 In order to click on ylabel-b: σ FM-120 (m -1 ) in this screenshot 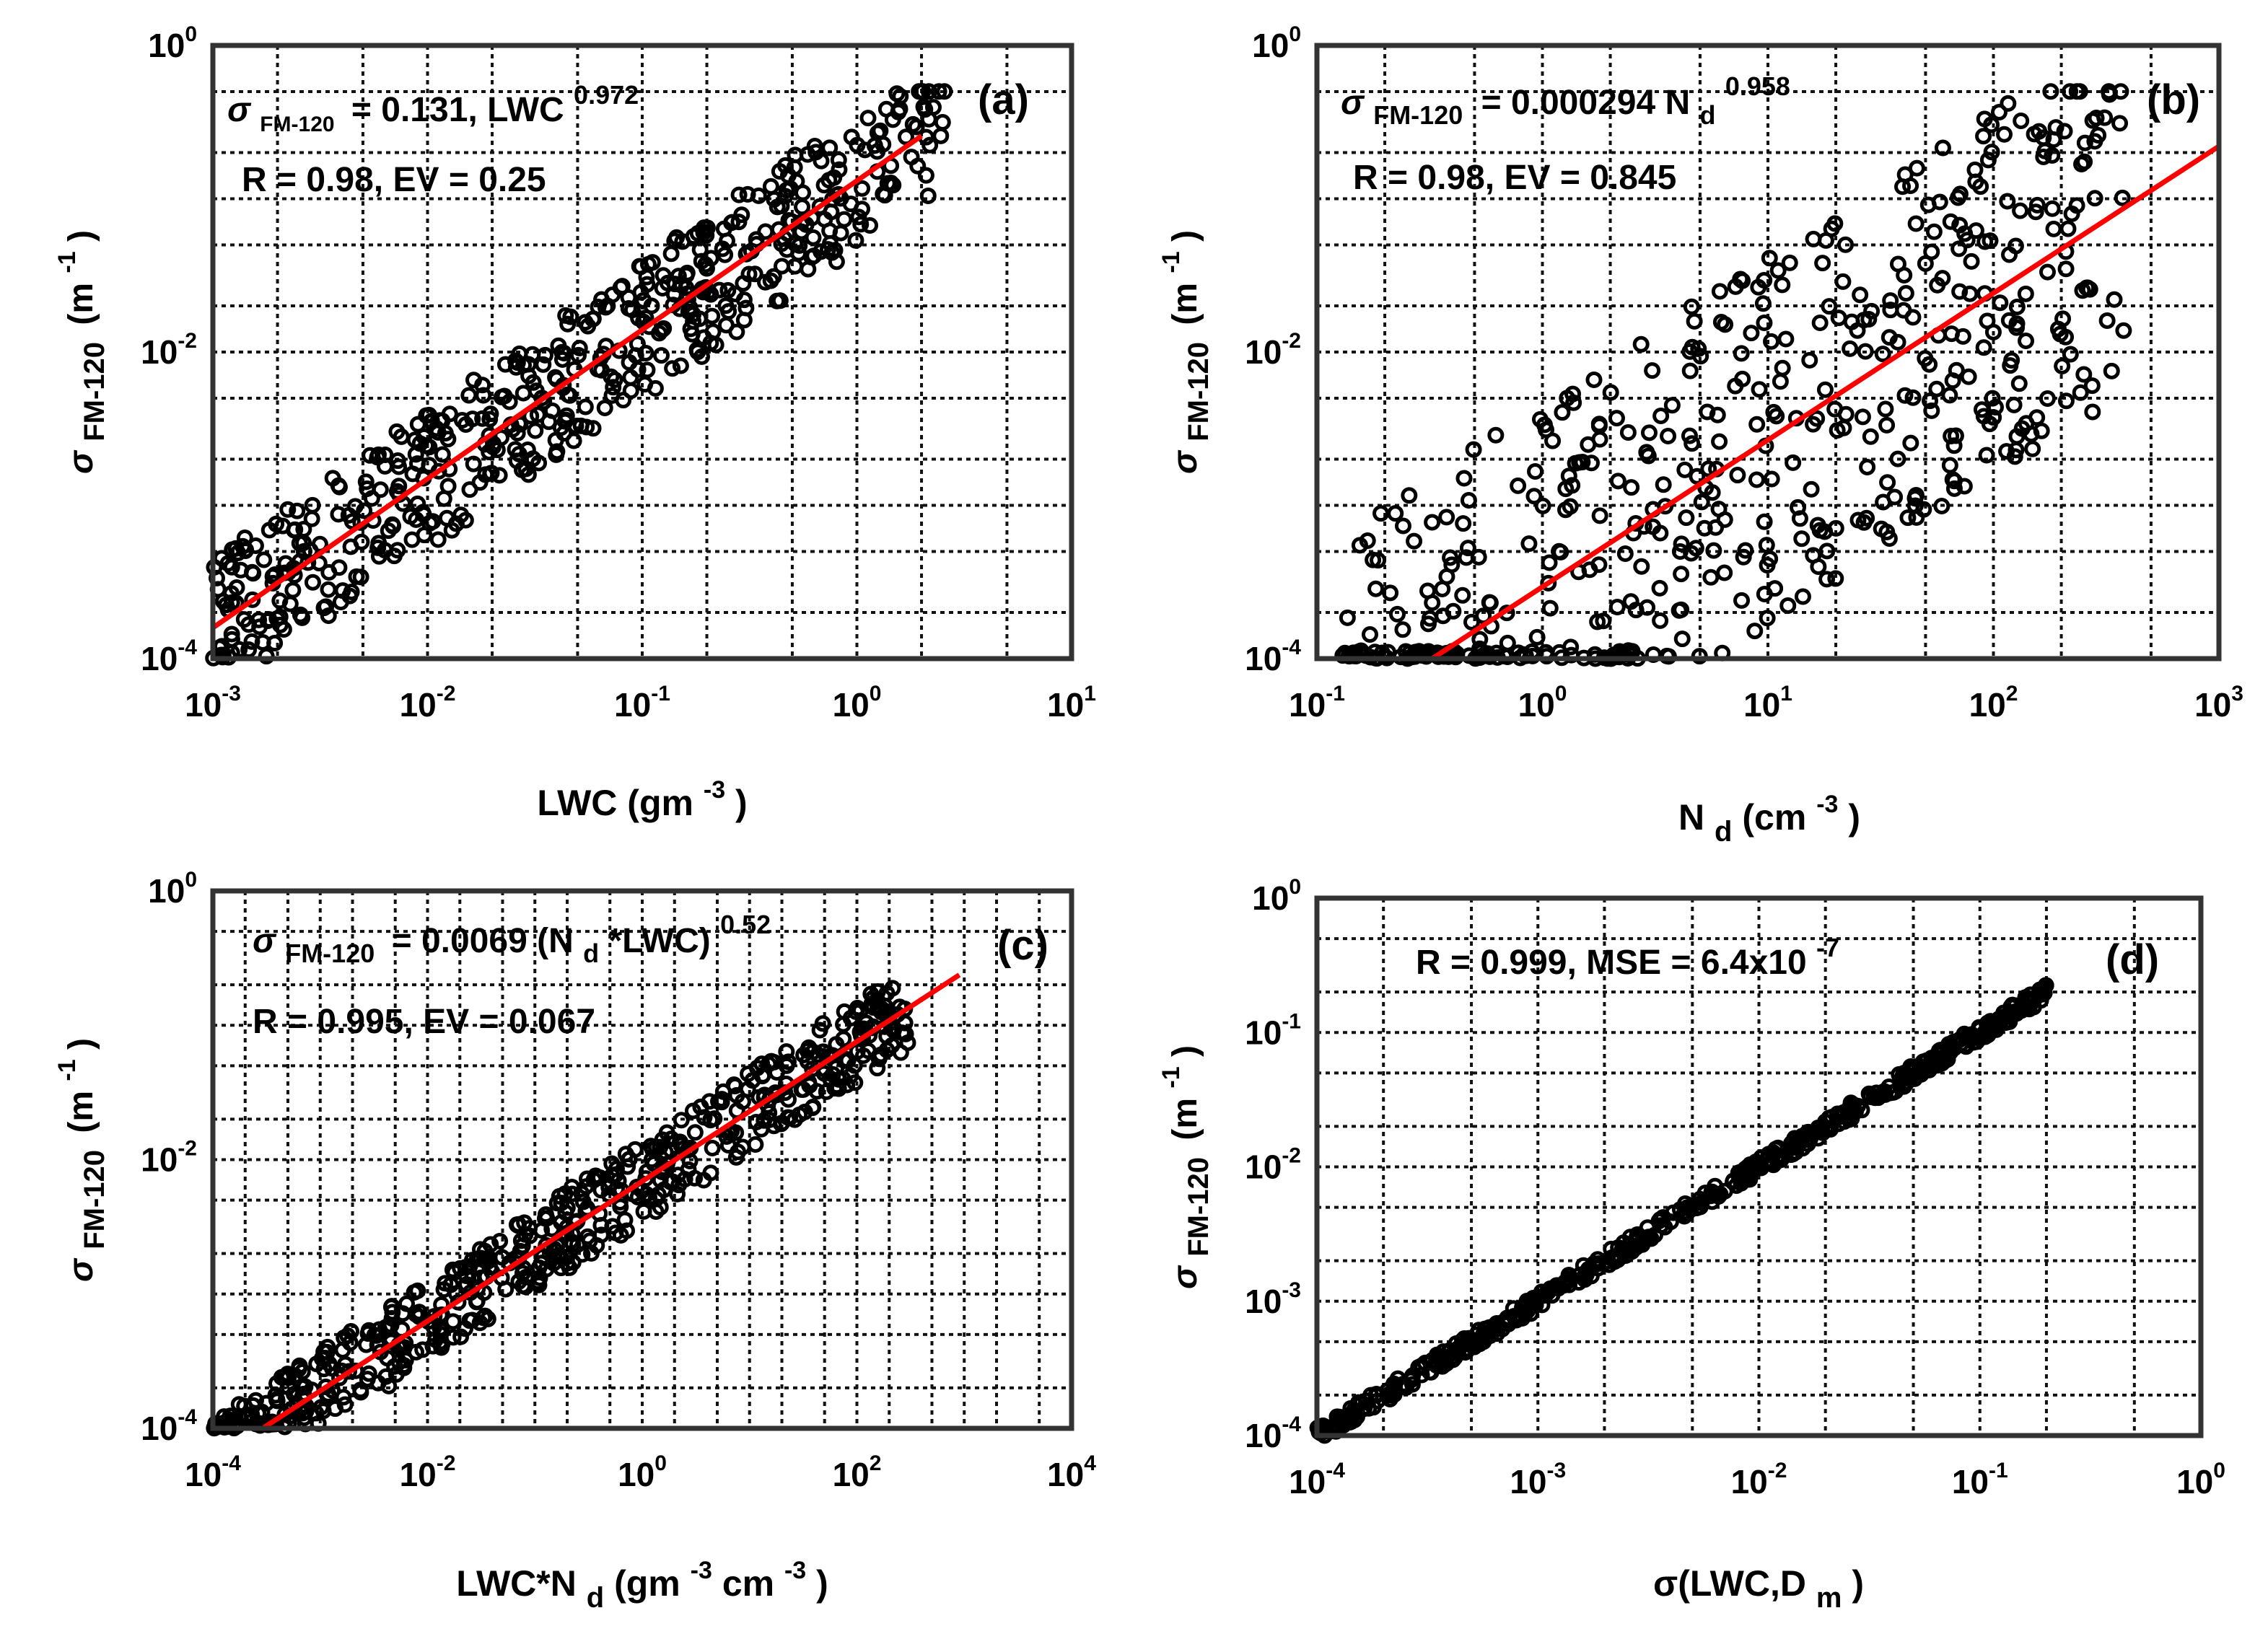, I will do `click(1182, 352)`.